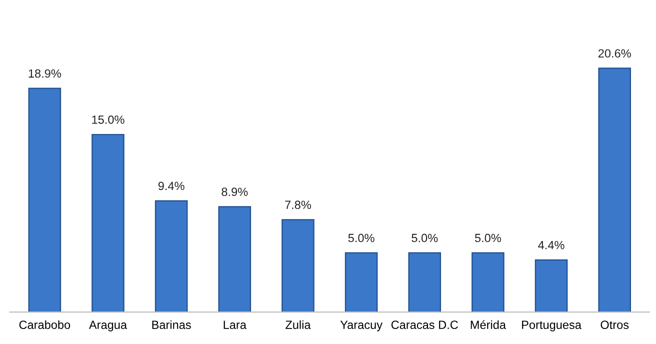 The height and width of the screenshot is (344, 656). I want to click on data-label: 7.8%, so click(298, 205).